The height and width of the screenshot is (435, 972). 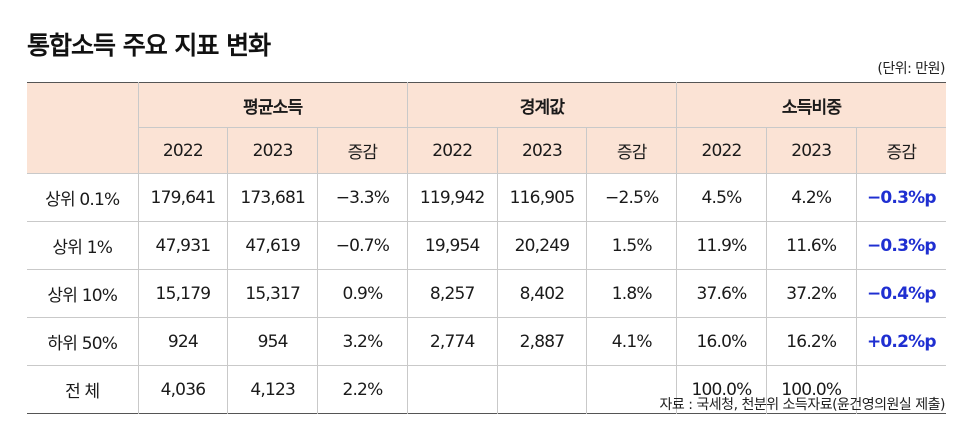 What do you see at coordinates (452, 245) in the screenshot?
I see `table-cell: 19,954` at bounding box center [452, 245].